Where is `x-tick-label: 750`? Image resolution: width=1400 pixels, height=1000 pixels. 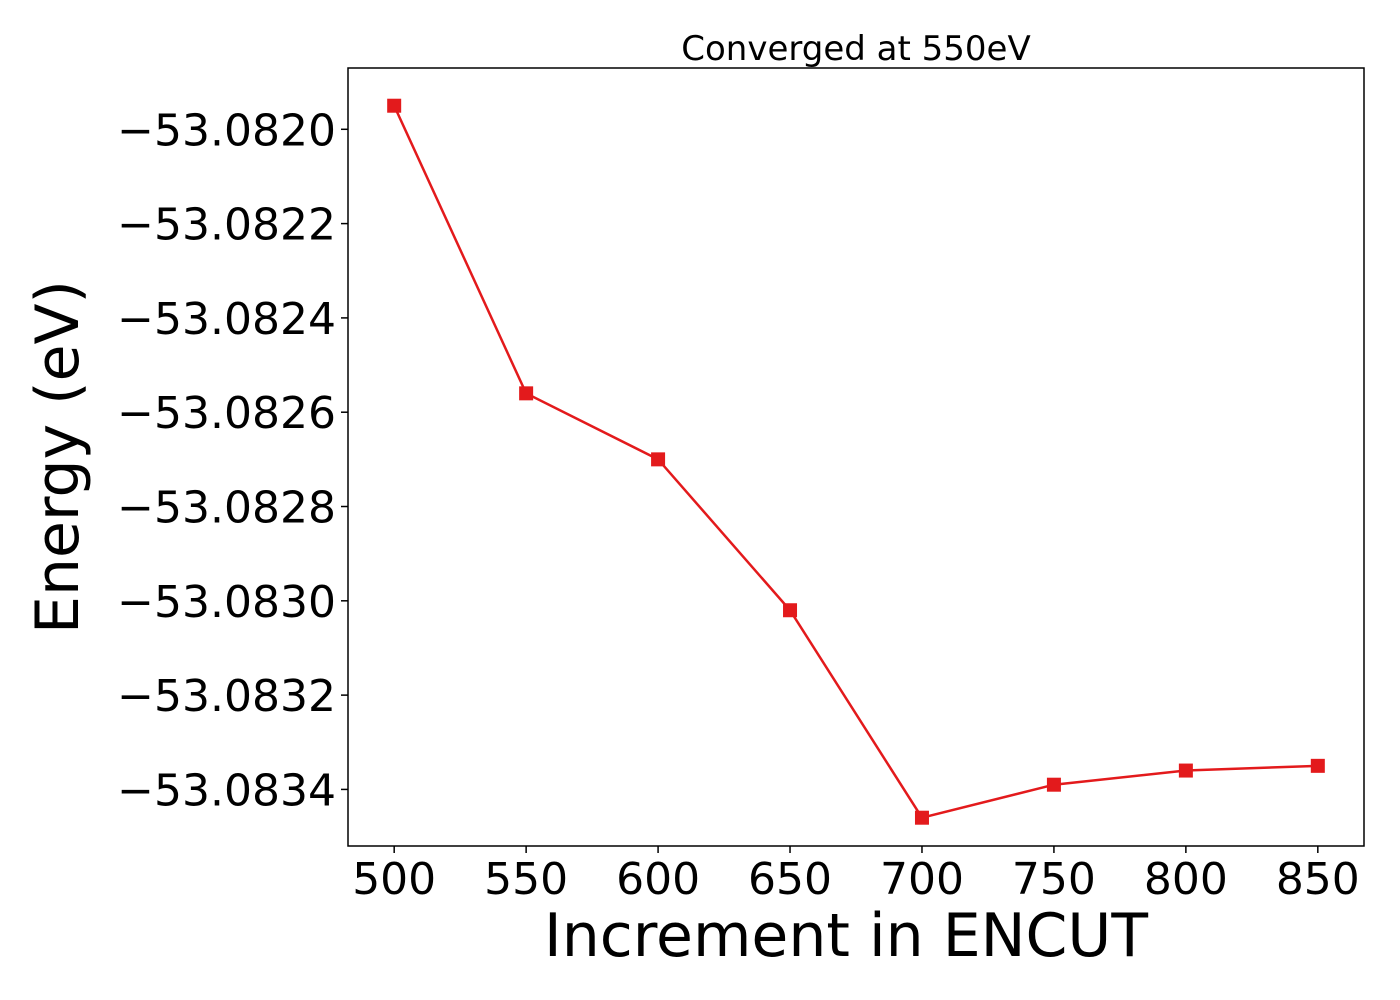
x-tick-label: 750 is located at coordinates (1054, 879).